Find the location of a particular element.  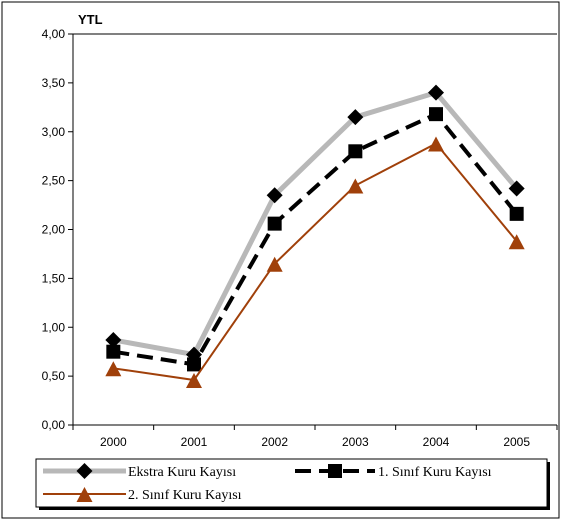

legend-label: Ekstra Kuru Kayısı is located at coordinates (182, 472).